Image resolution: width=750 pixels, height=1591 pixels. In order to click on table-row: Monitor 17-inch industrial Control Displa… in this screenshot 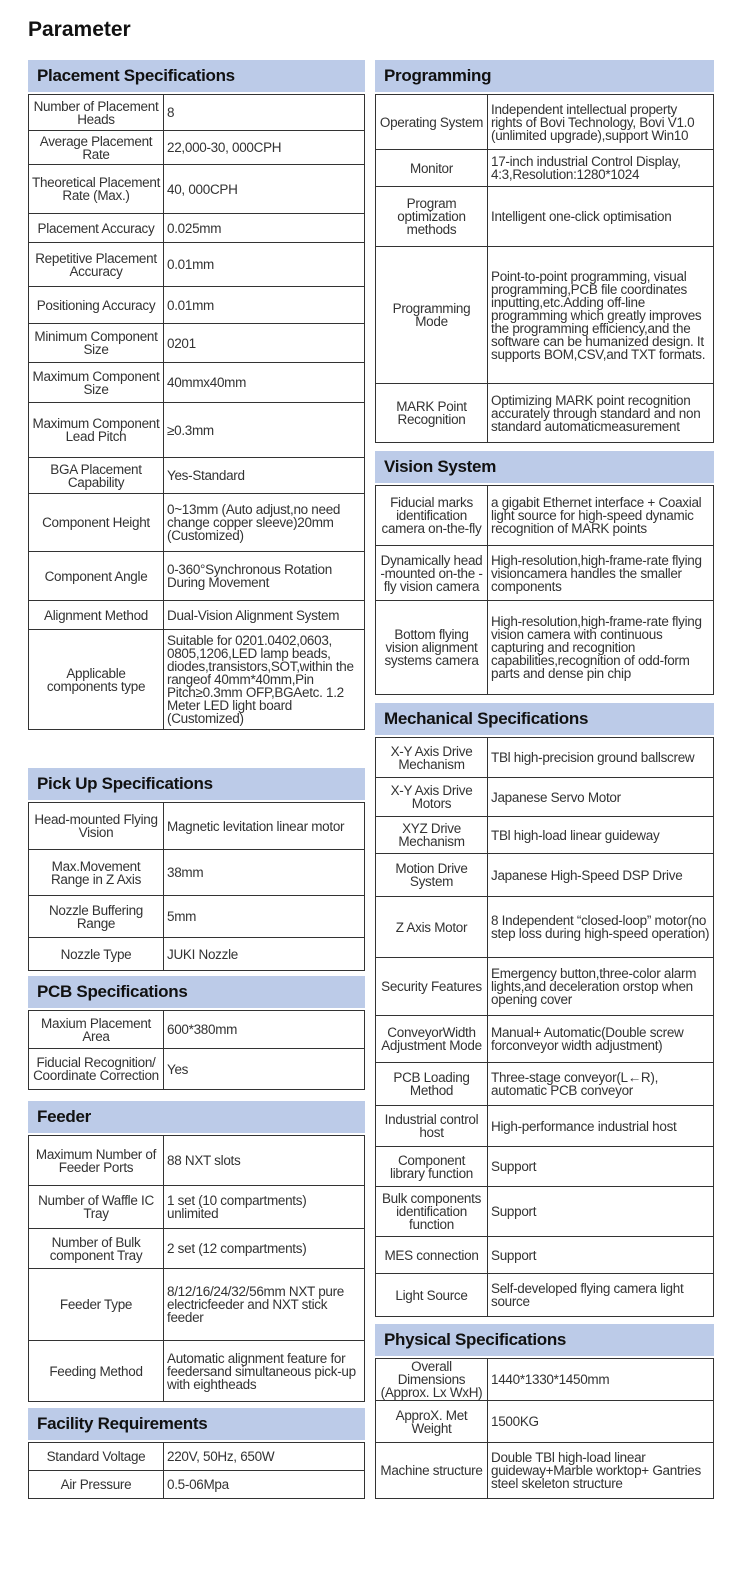, I will do `click(544, 168)`.